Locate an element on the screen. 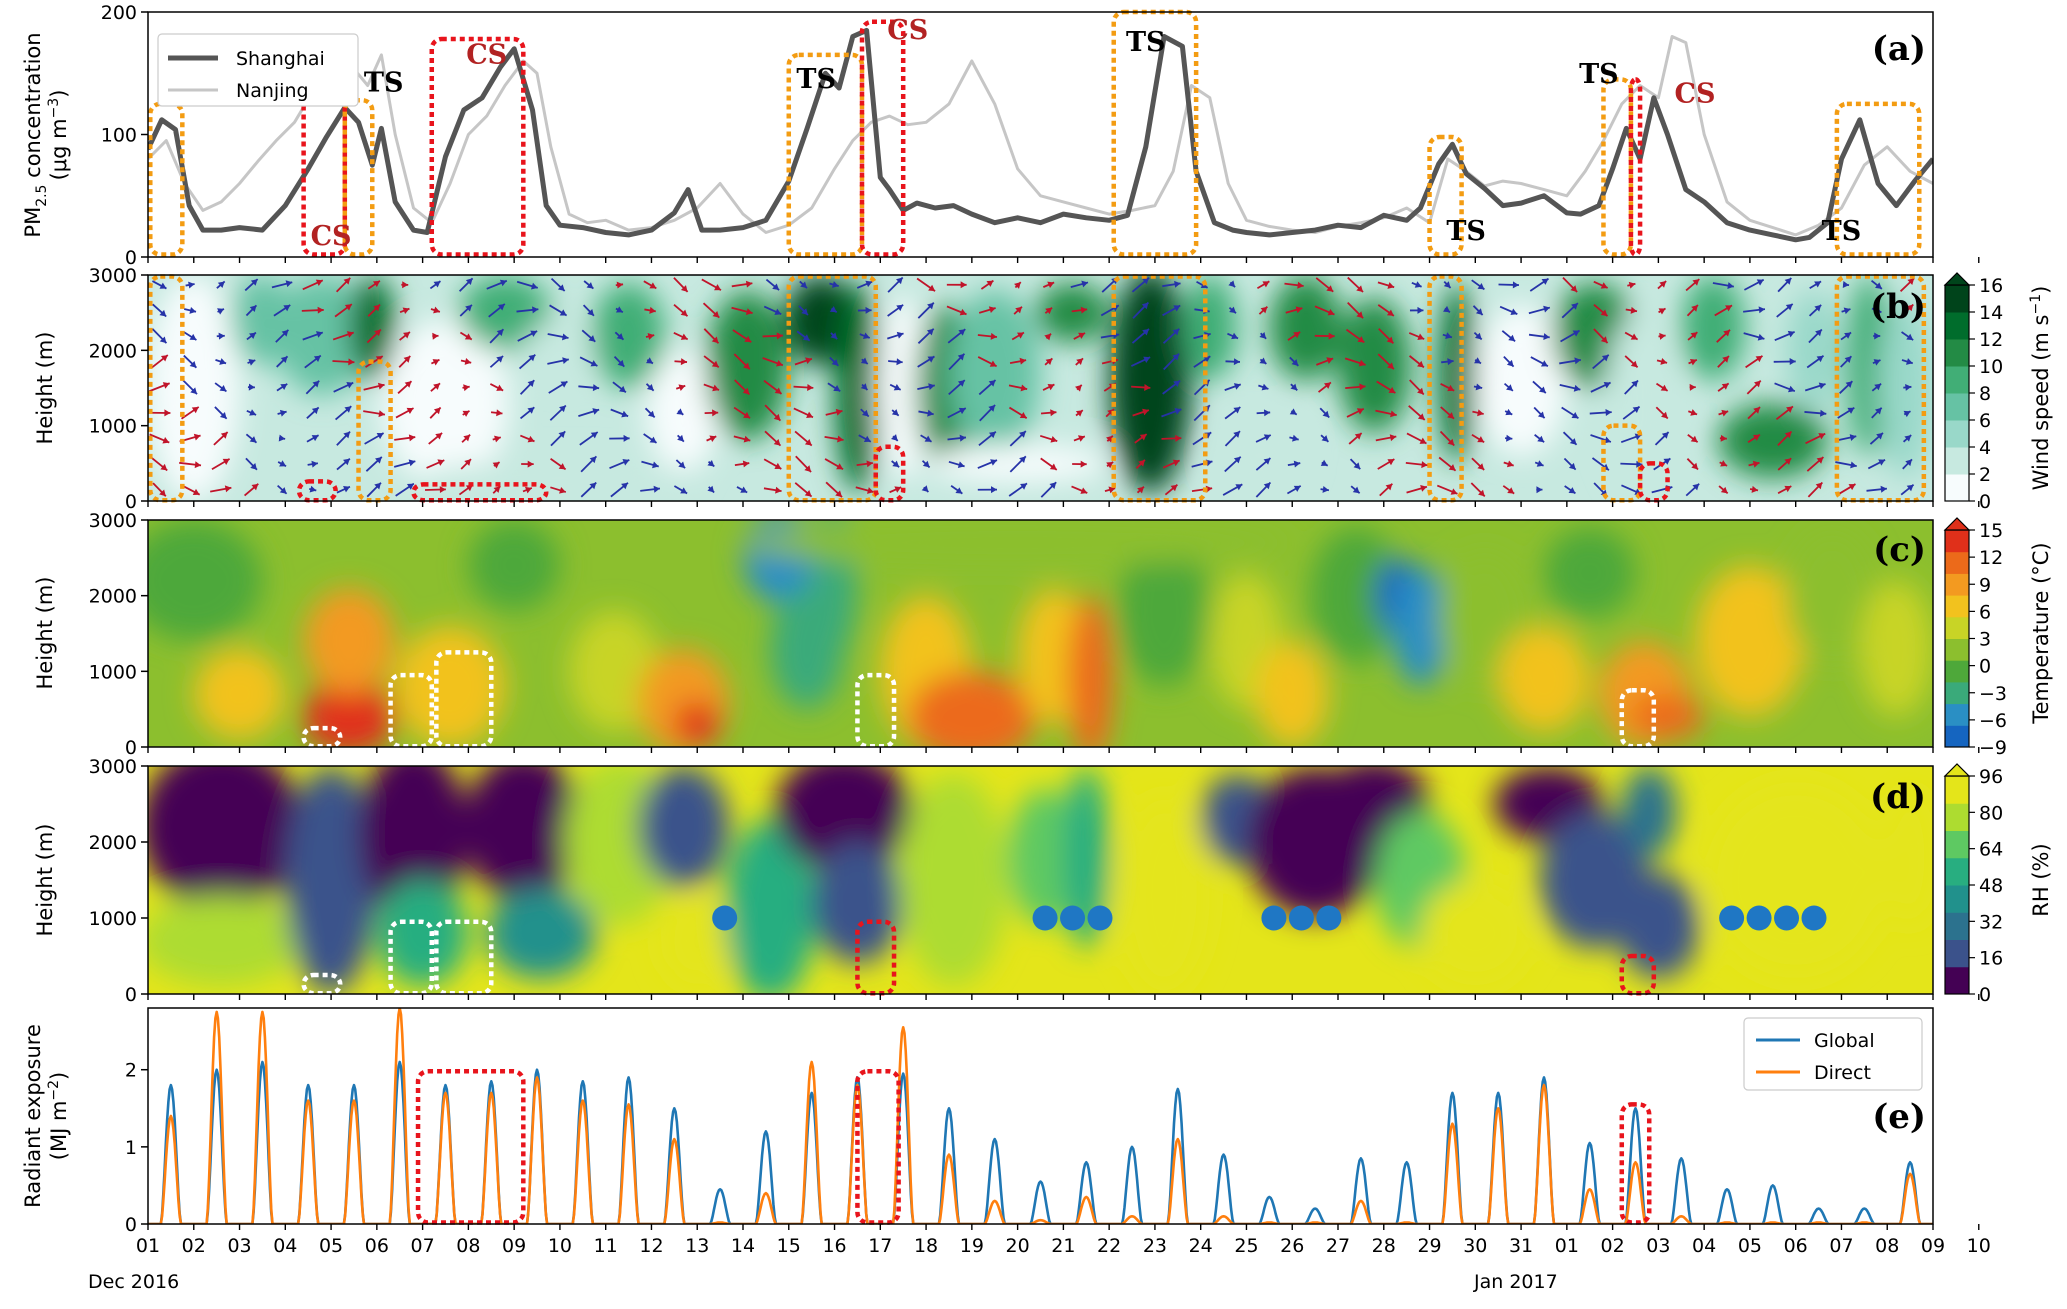 This screenshot has width=2067, height=1309. xtick-label: 02 is located at coordinates (194, 1246).